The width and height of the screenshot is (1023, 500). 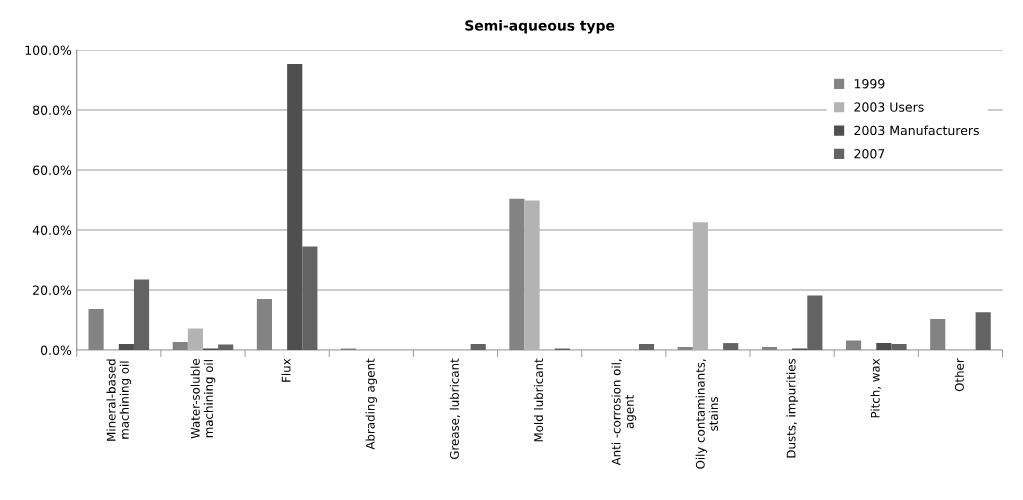 I want to click on x-tick-label: Water-soluble machining oil, so click(x=203, y=398).